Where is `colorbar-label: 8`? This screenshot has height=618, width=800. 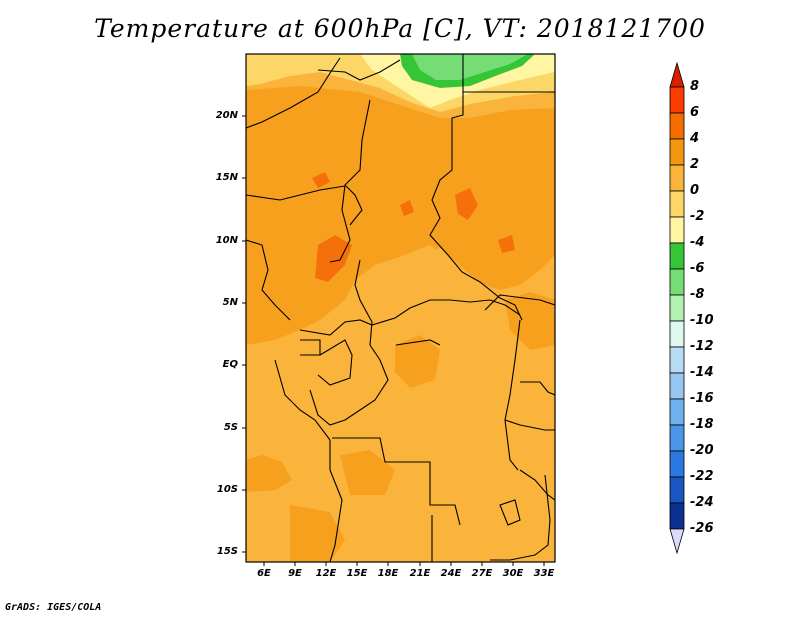
colorbar-label: 8 is located at coordinates (695, 86).